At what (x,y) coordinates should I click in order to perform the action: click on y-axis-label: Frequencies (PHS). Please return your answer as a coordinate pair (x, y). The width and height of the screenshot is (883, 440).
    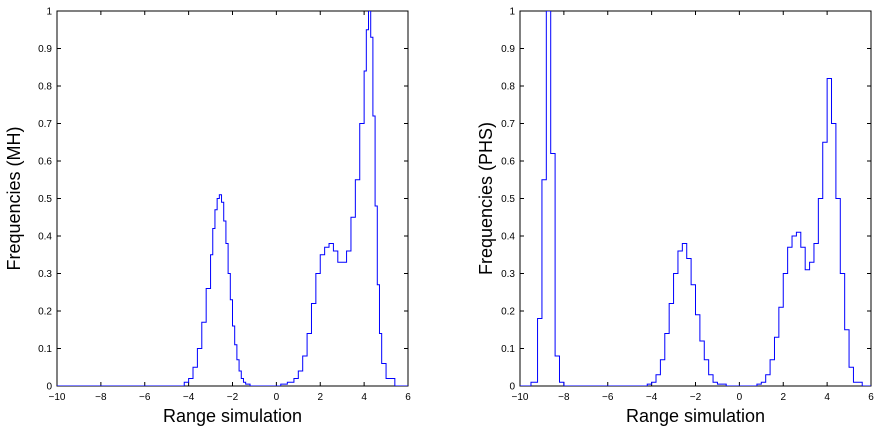
    Looking at the image, I should click on (486, 198).